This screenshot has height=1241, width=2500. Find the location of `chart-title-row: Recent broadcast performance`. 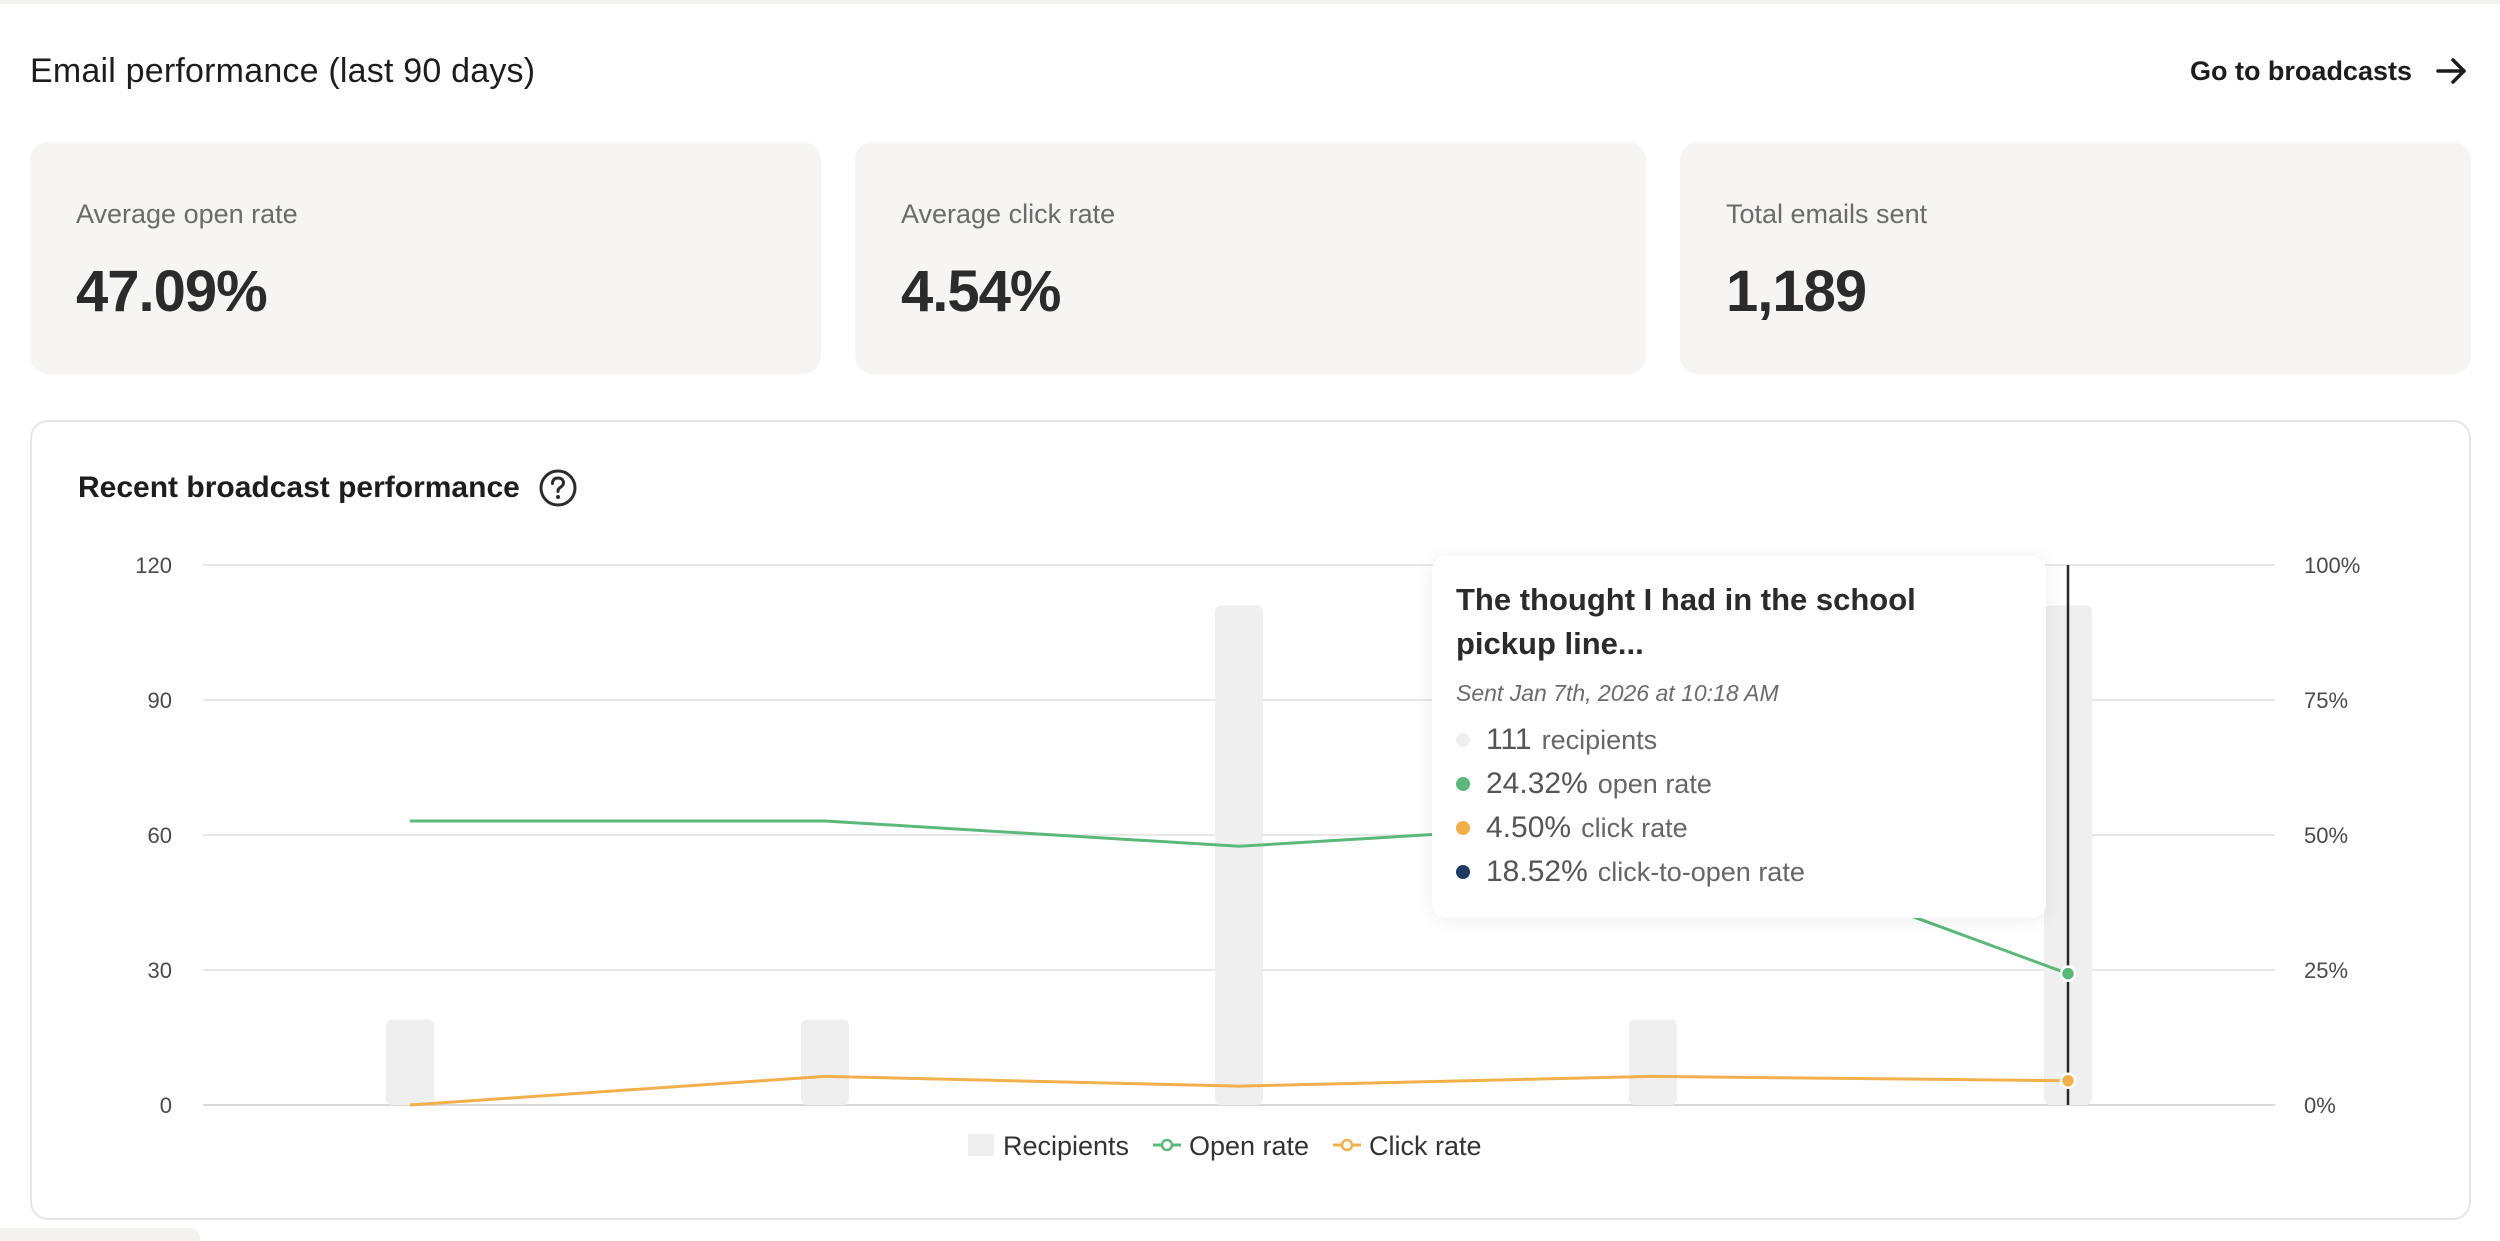

chart-title-row: Recent broadcast performance is located at coordinates (328, 488).